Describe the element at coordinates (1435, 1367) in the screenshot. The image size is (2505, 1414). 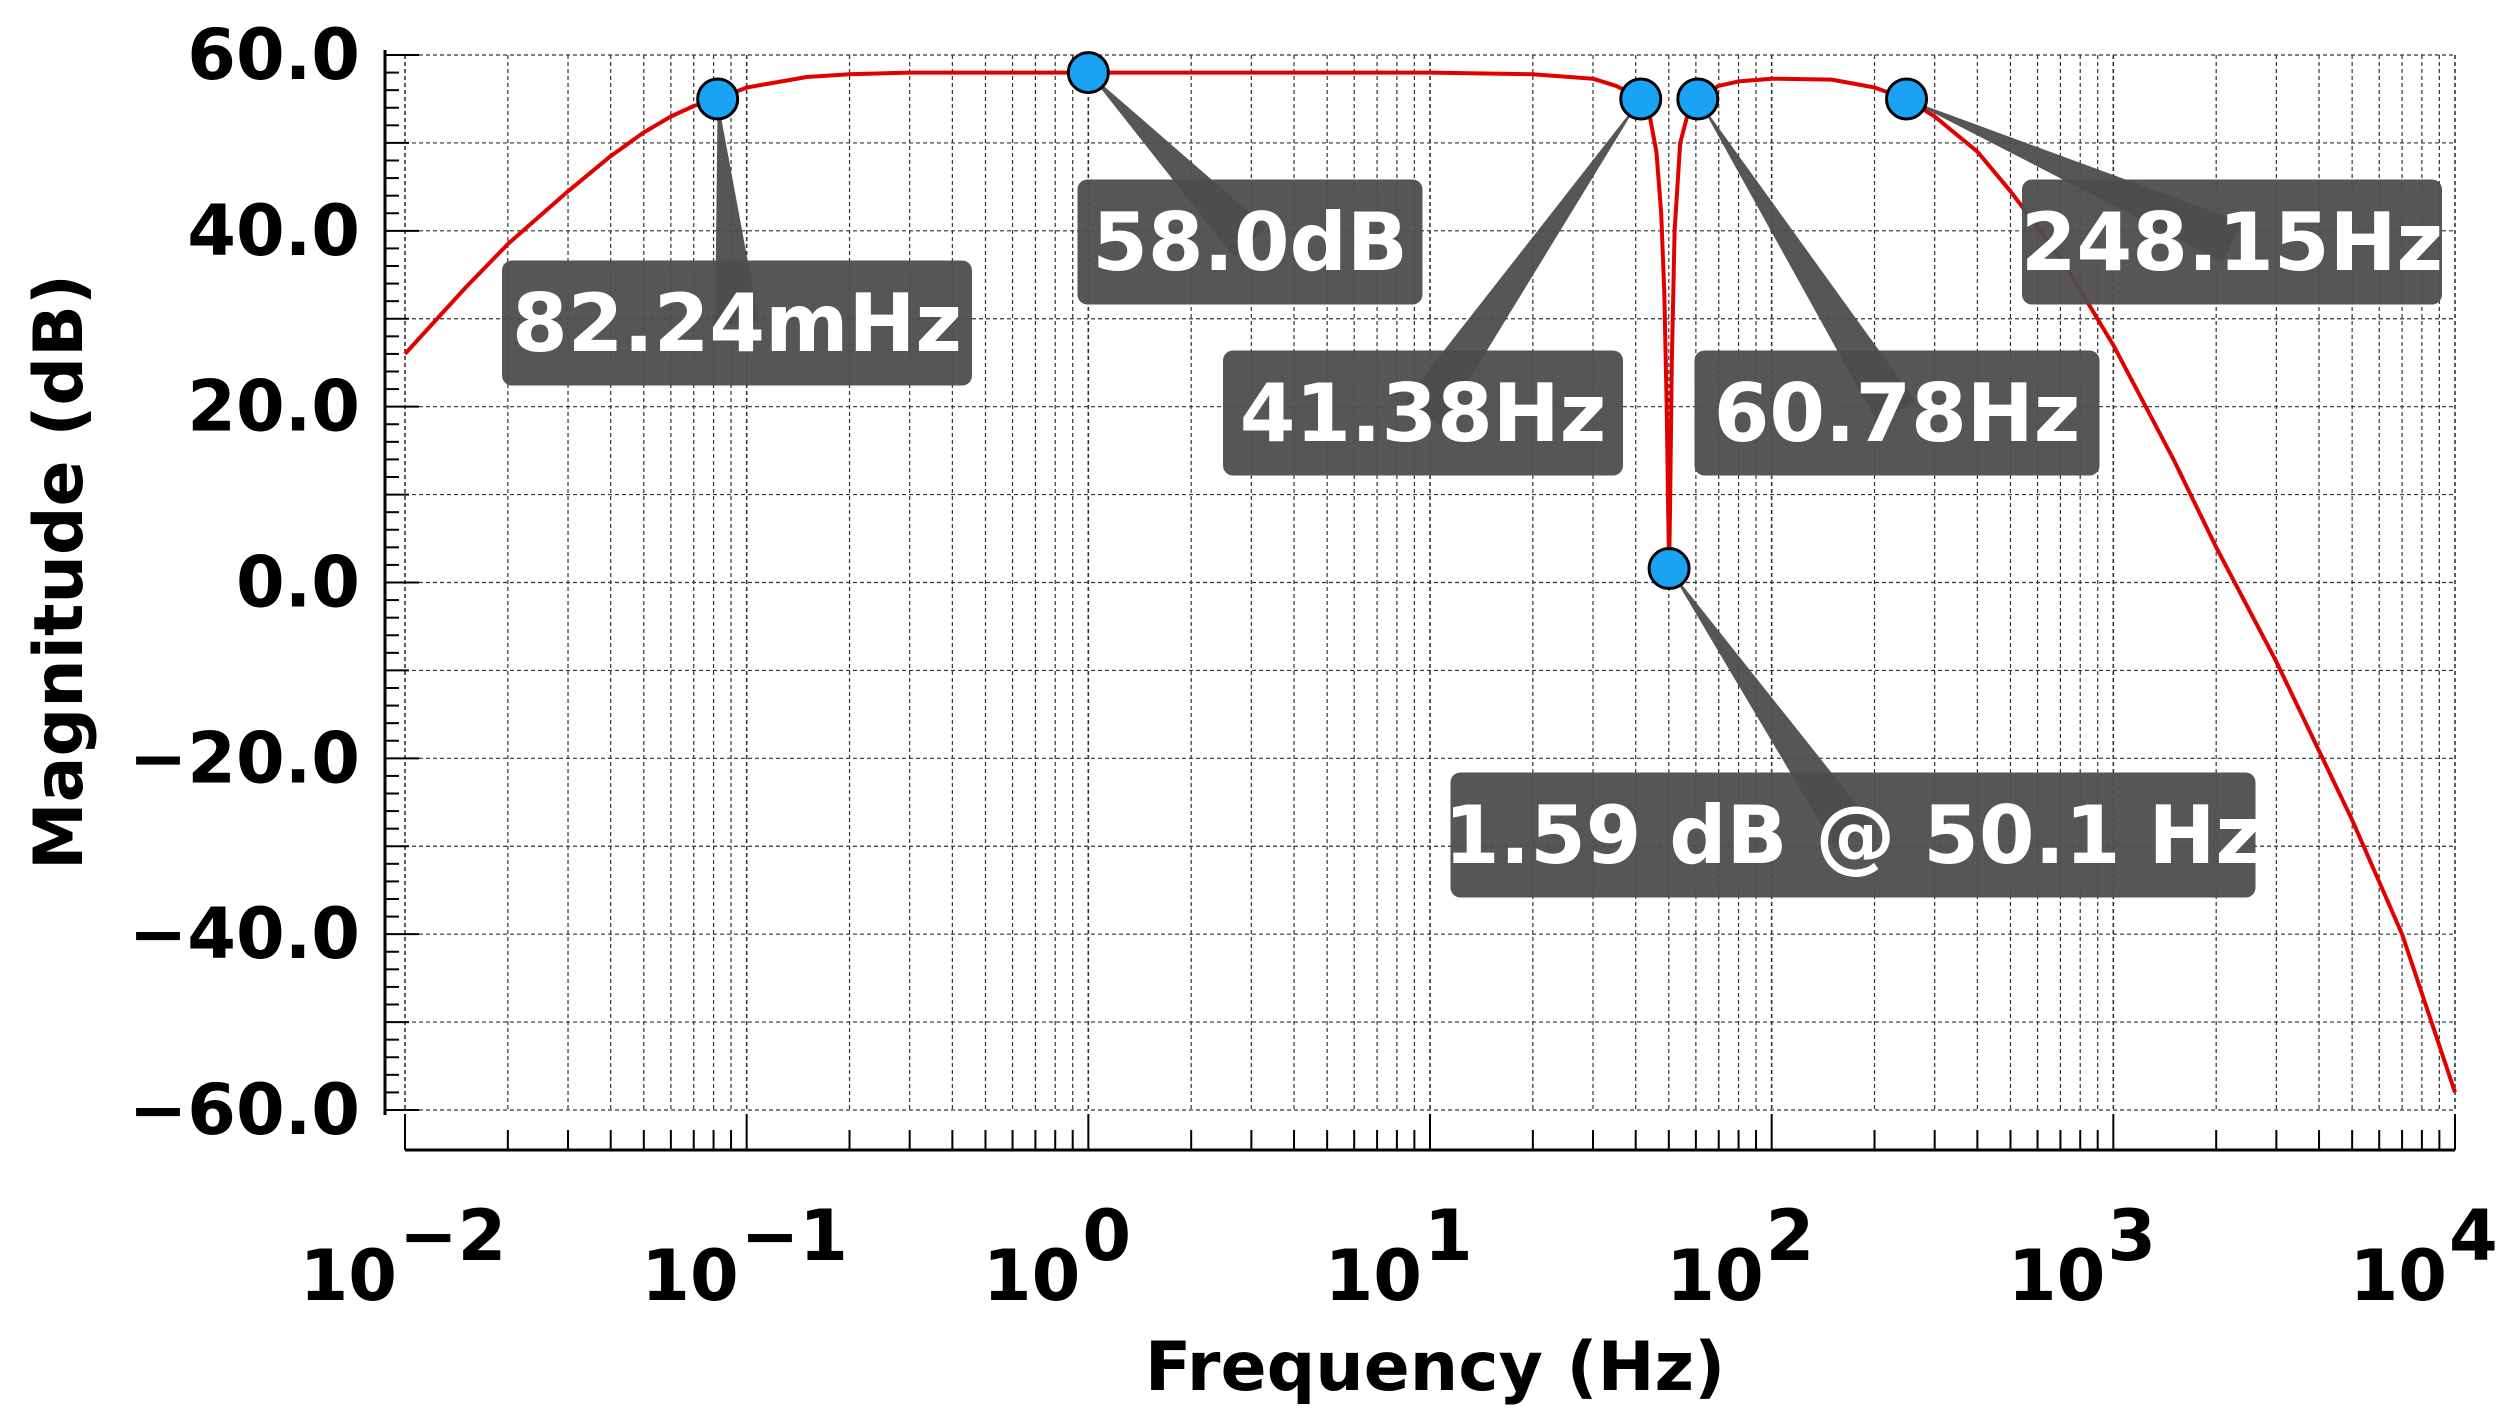
I see `x-axis-label: Frequency (Hz)` at that location.